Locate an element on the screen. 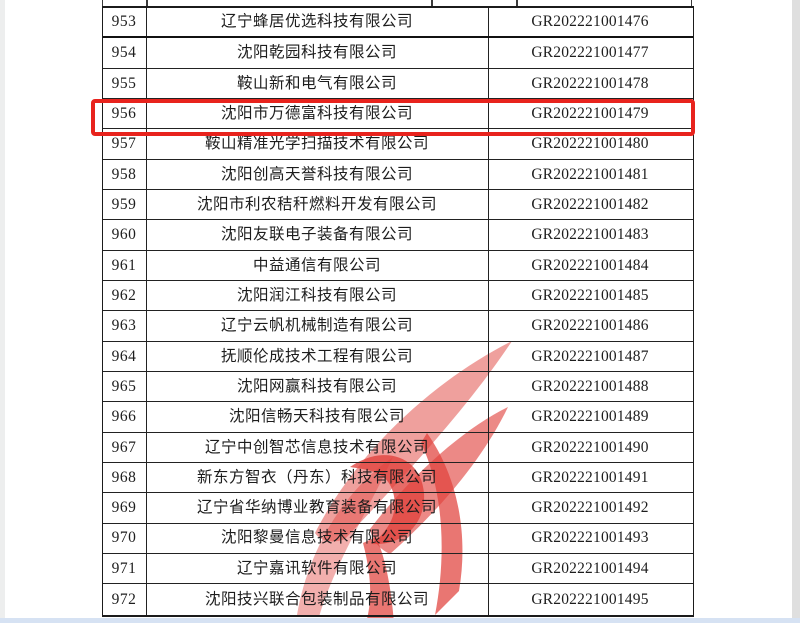 Image resolution: width=800 pixels, height=623 pixels. gr-number-cell: GR202221001476 is located at coordinates (590, 22).